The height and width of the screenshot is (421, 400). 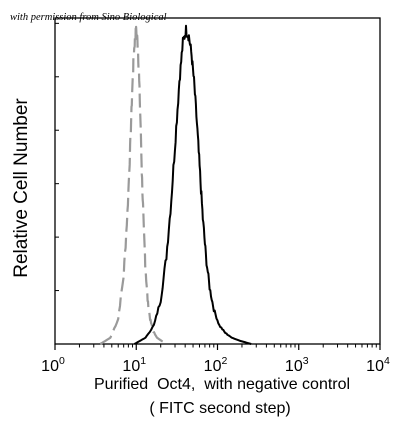 I want to click on x-axis-ticks: 10⁰ 10¹ 10² 10³ 10⁴, so click(x=215, y=359).